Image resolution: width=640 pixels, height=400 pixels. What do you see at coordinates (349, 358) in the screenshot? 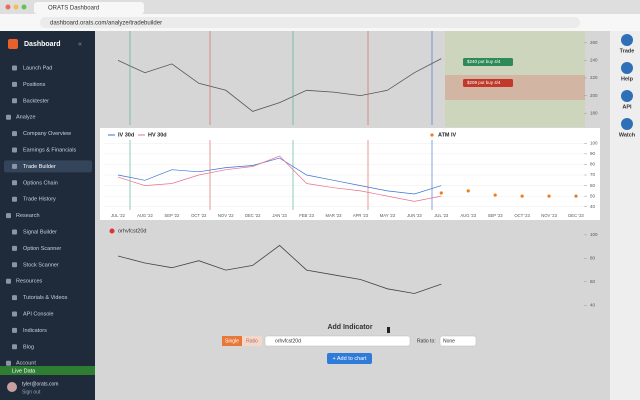
I see `add-button` at bounding box center [349, 358].